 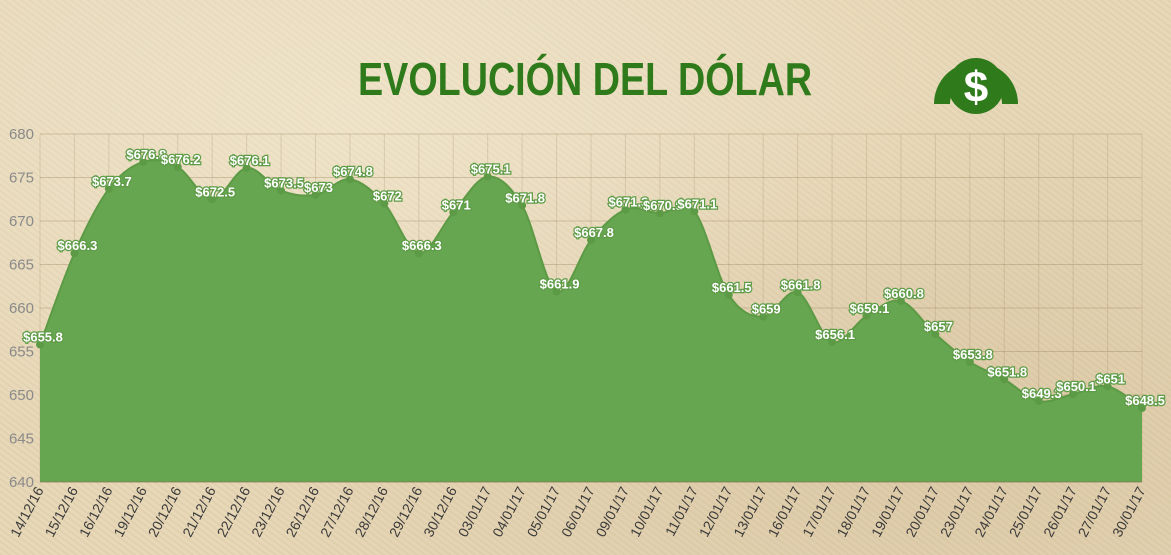 What do you see at coordinates (560, 283) in the screenshot?
I see `data-label: $661.9` at bounding box center [560, 283].